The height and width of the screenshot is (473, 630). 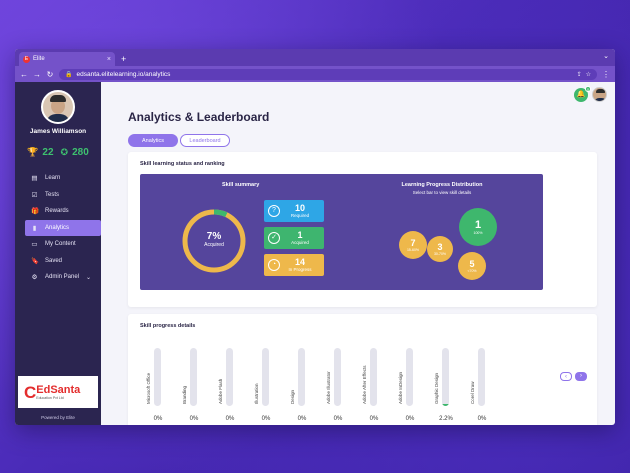 I want to click on skill-name: Adobe Flash, so click(x=220, y=391).